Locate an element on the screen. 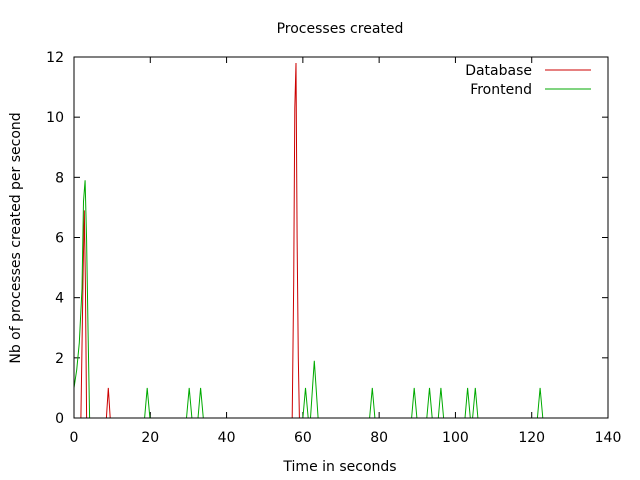 This screenshot has width=640, height=480. chart-title: Processes created is located at coordinates (340, 29).